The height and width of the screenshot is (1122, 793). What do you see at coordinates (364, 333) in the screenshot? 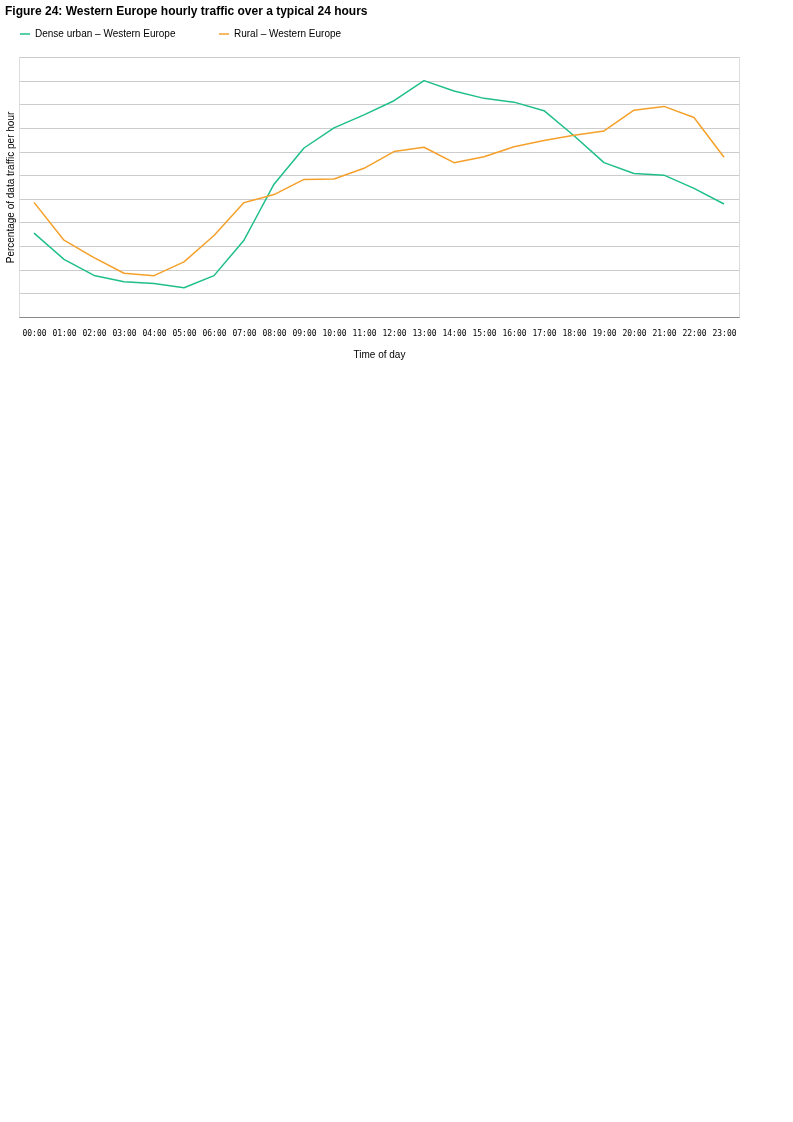
I see `x-tick-label: 11:00` at bounding box center [364, 333].